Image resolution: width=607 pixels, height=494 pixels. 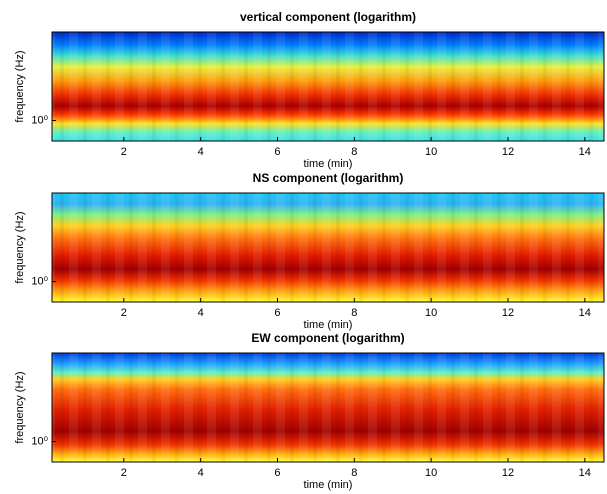 What do you see at coordinates (327, 338) in the screenshot?
I see `panel-title: EW component (logarithm)` at bounding box center [327, 338].